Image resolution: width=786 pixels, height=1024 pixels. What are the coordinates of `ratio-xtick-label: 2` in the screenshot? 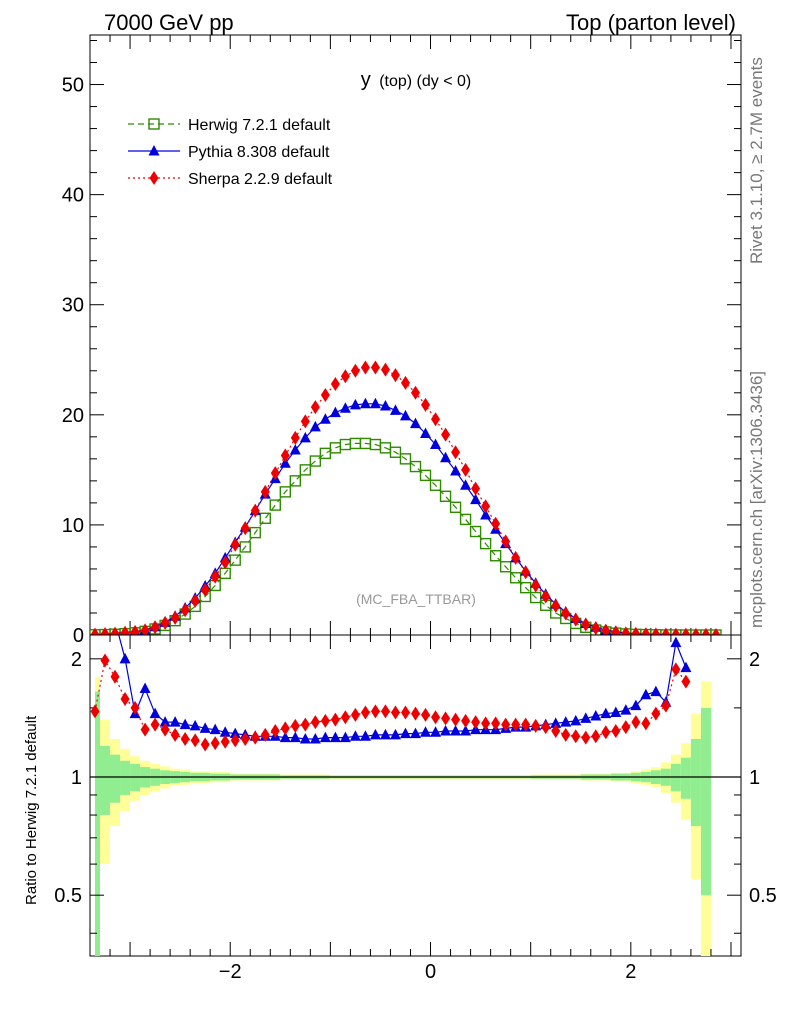 It's located at (630, 972).